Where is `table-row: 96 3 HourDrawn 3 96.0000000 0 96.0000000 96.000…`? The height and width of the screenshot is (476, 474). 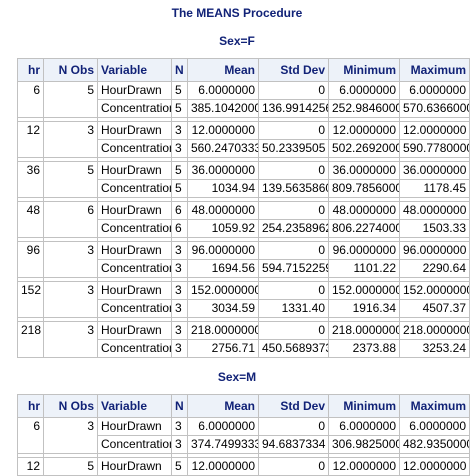 table-row: 96 3 HourDrawn 3 96.0000000 0 96.0000000 96.000… is located at coordinates (243, 259).